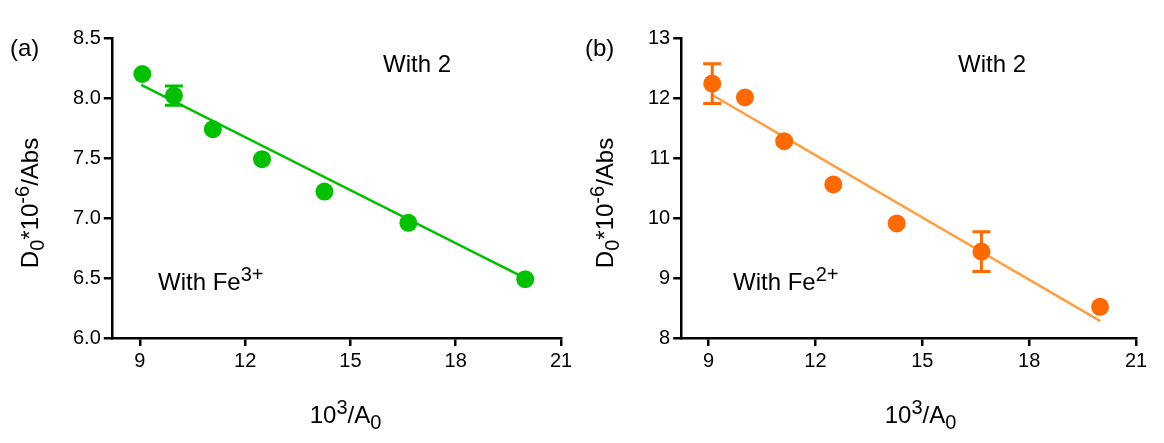 The width and height of the screenshot is (1164, 443). I want to click on annotation: With Fe$^{2+}$, so click(786, 279).